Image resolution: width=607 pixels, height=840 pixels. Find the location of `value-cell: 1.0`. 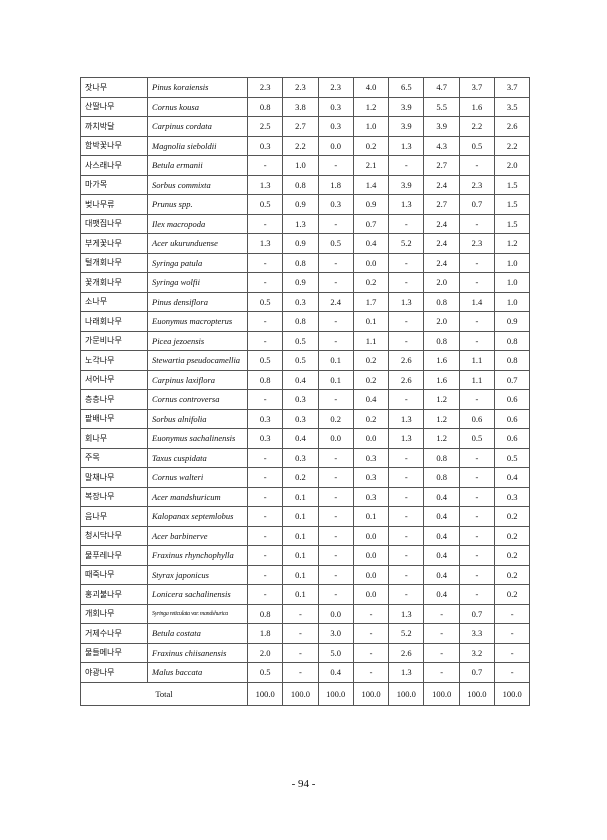

value-cell: 1.0 is located at coordinates (371, 126).